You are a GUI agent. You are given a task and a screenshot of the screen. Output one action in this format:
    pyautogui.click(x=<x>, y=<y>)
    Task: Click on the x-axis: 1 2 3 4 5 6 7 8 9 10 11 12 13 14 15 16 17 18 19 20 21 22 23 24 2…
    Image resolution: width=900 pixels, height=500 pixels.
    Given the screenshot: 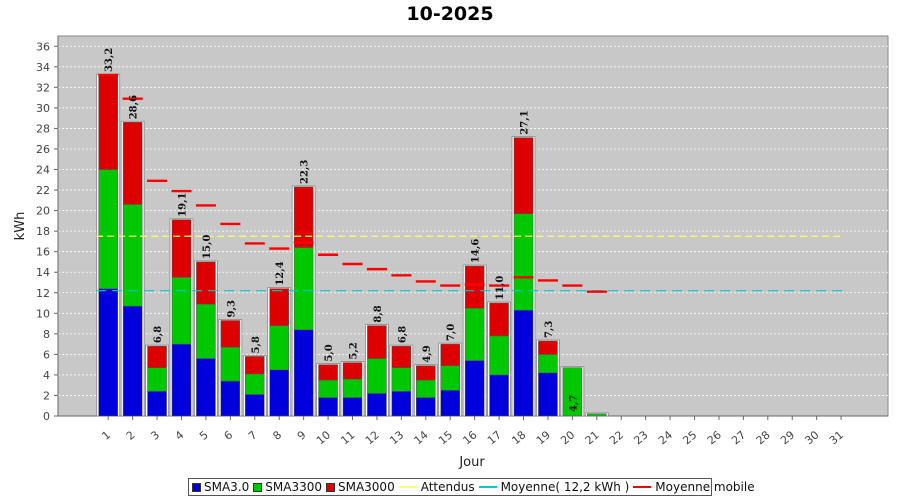 What is the action you would take?
    pyautogui.click(x=473, y=431)
    